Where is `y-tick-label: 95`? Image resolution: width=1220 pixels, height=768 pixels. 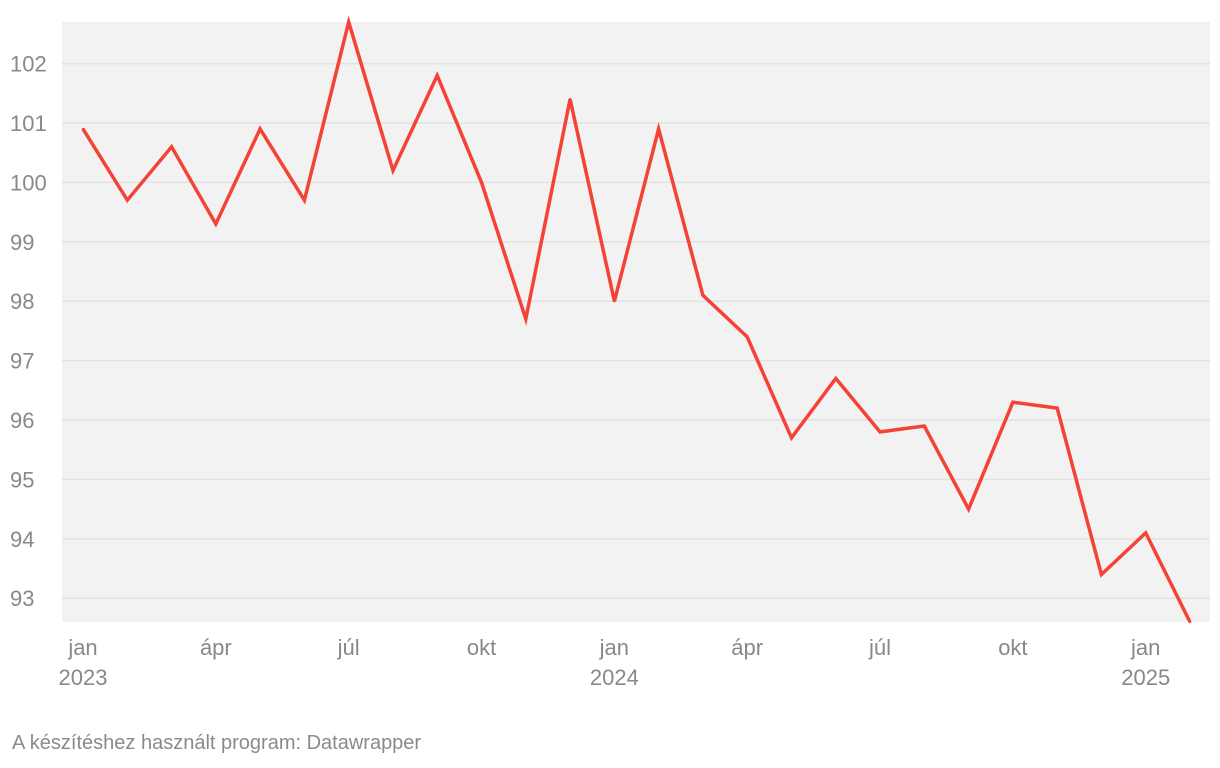
y-tick-label: 95 is located at coordinates (22, 479).